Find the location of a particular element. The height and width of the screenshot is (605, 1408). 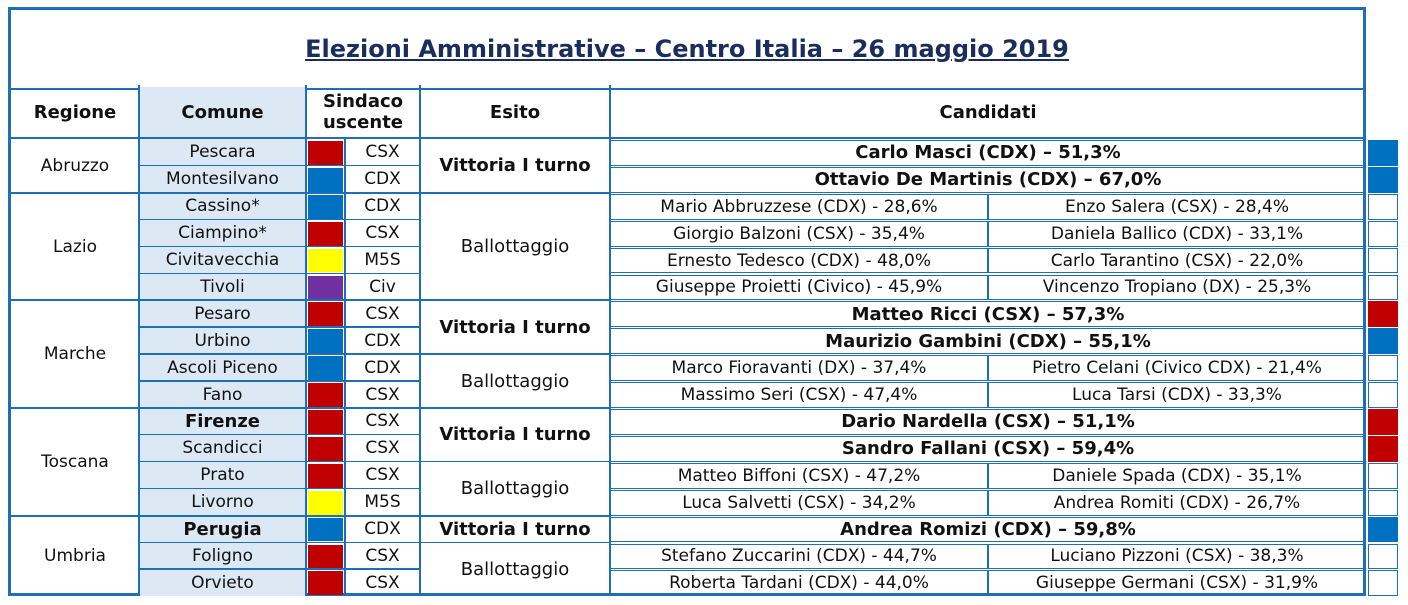

header-sindaco-line: uscente is located at coordinates (363, 122).